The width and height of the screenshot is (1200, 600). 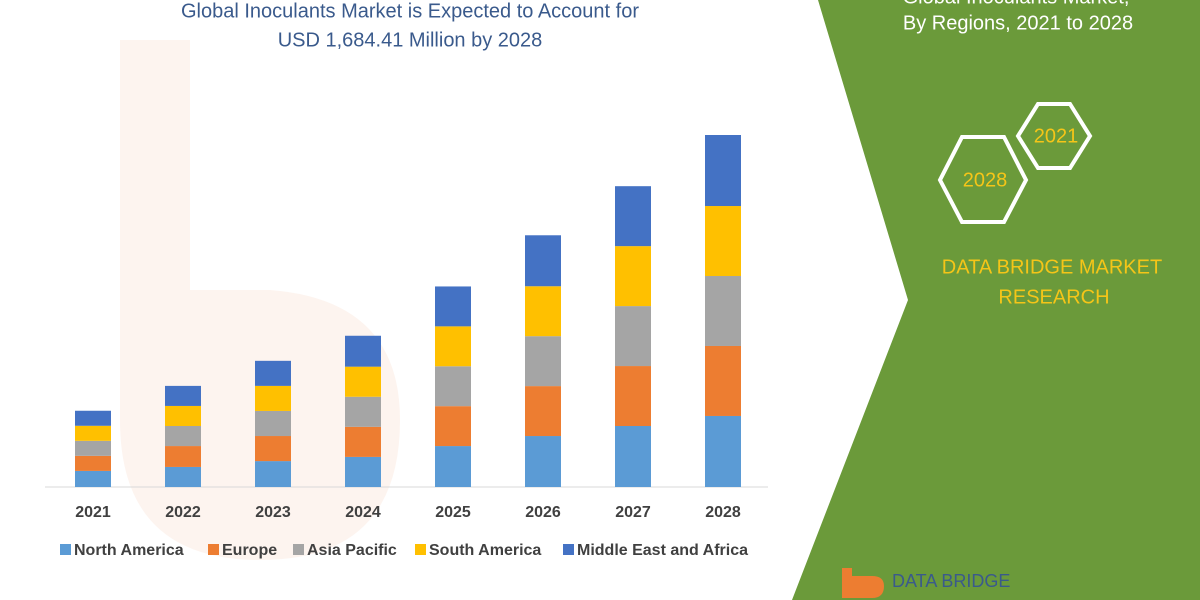 What do you see at coordinates (485, 550) in the screenshot?
I see `legend-label: South America` at bounding box center [485, 550].